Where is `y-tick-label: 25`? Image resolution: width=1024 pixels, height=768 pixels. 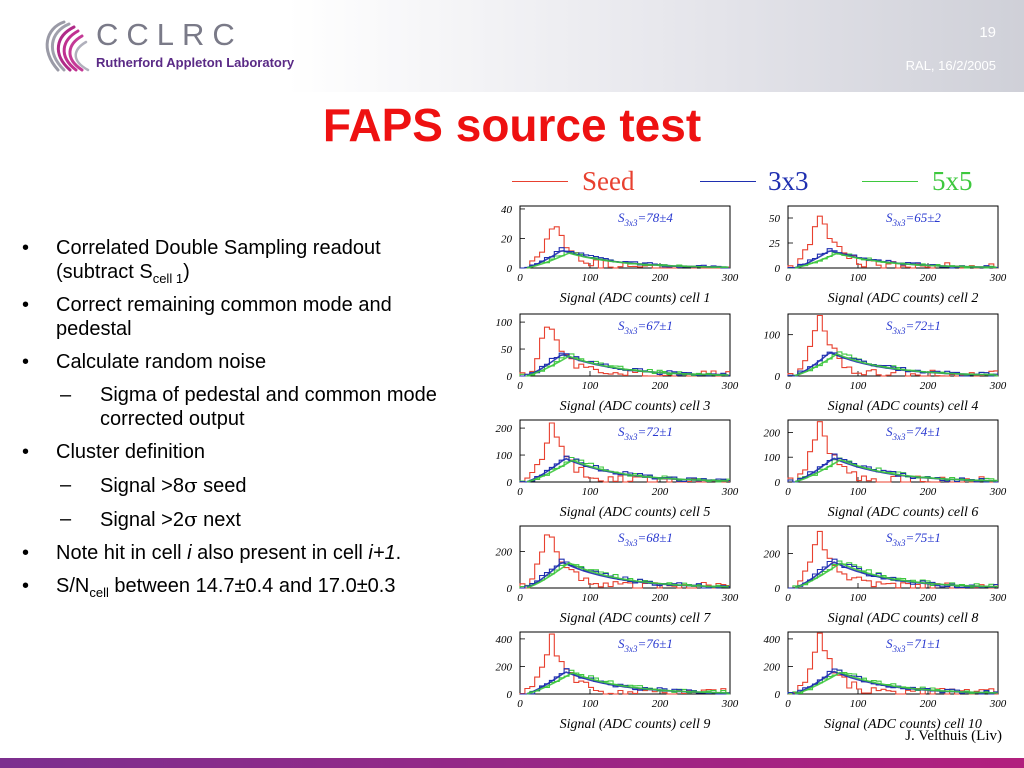
y-tick-label: 25 is located at coordinates (775, 244).